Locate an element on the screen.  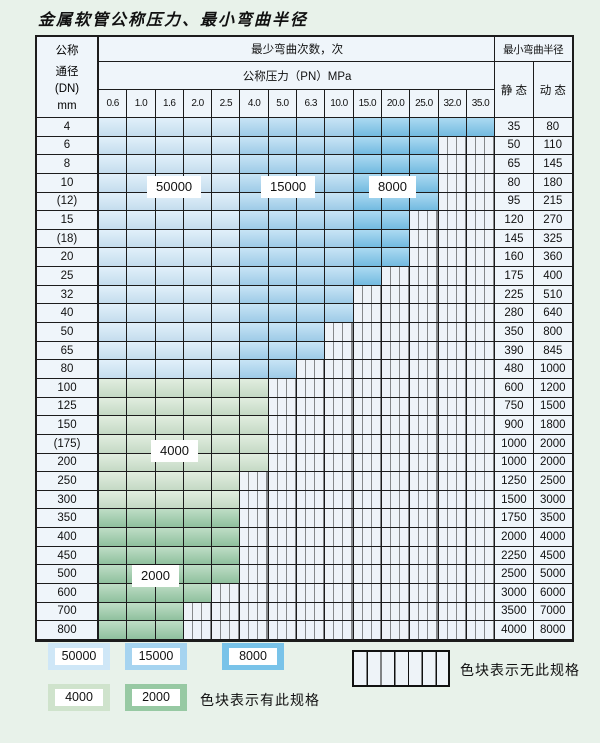
legend-swatch-2000: 2000 is located at coordinates (156, 697).